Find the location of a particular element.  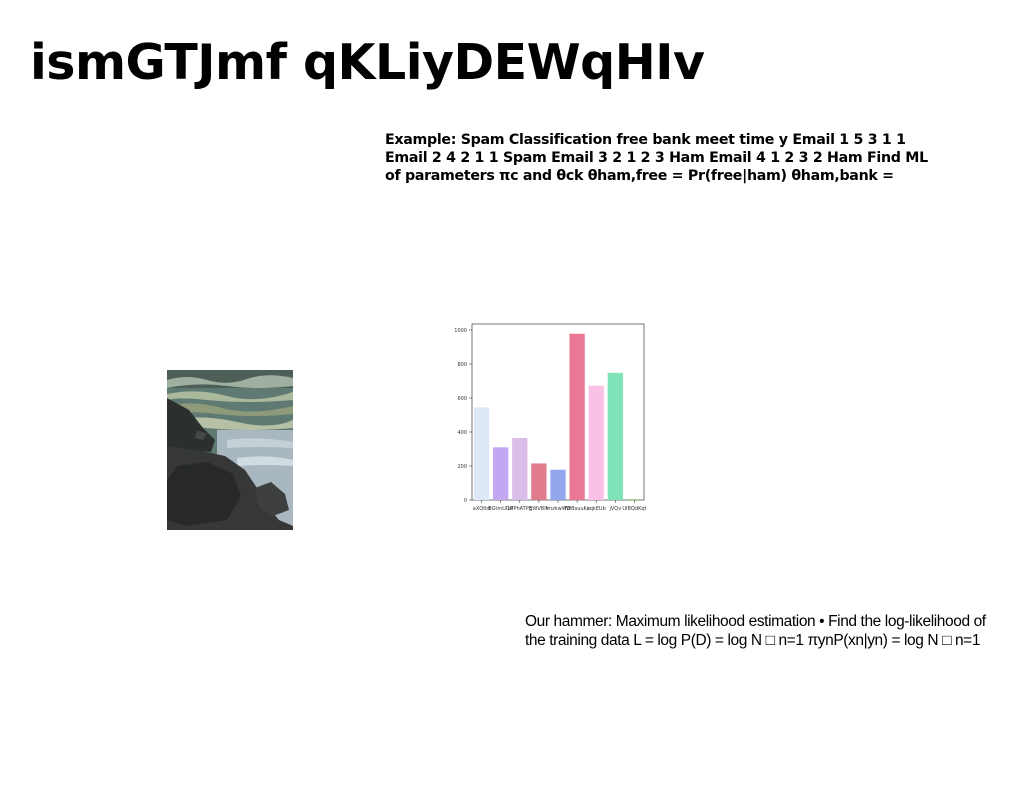

y-tick-label: 400 is located at coordinates (462, 433).